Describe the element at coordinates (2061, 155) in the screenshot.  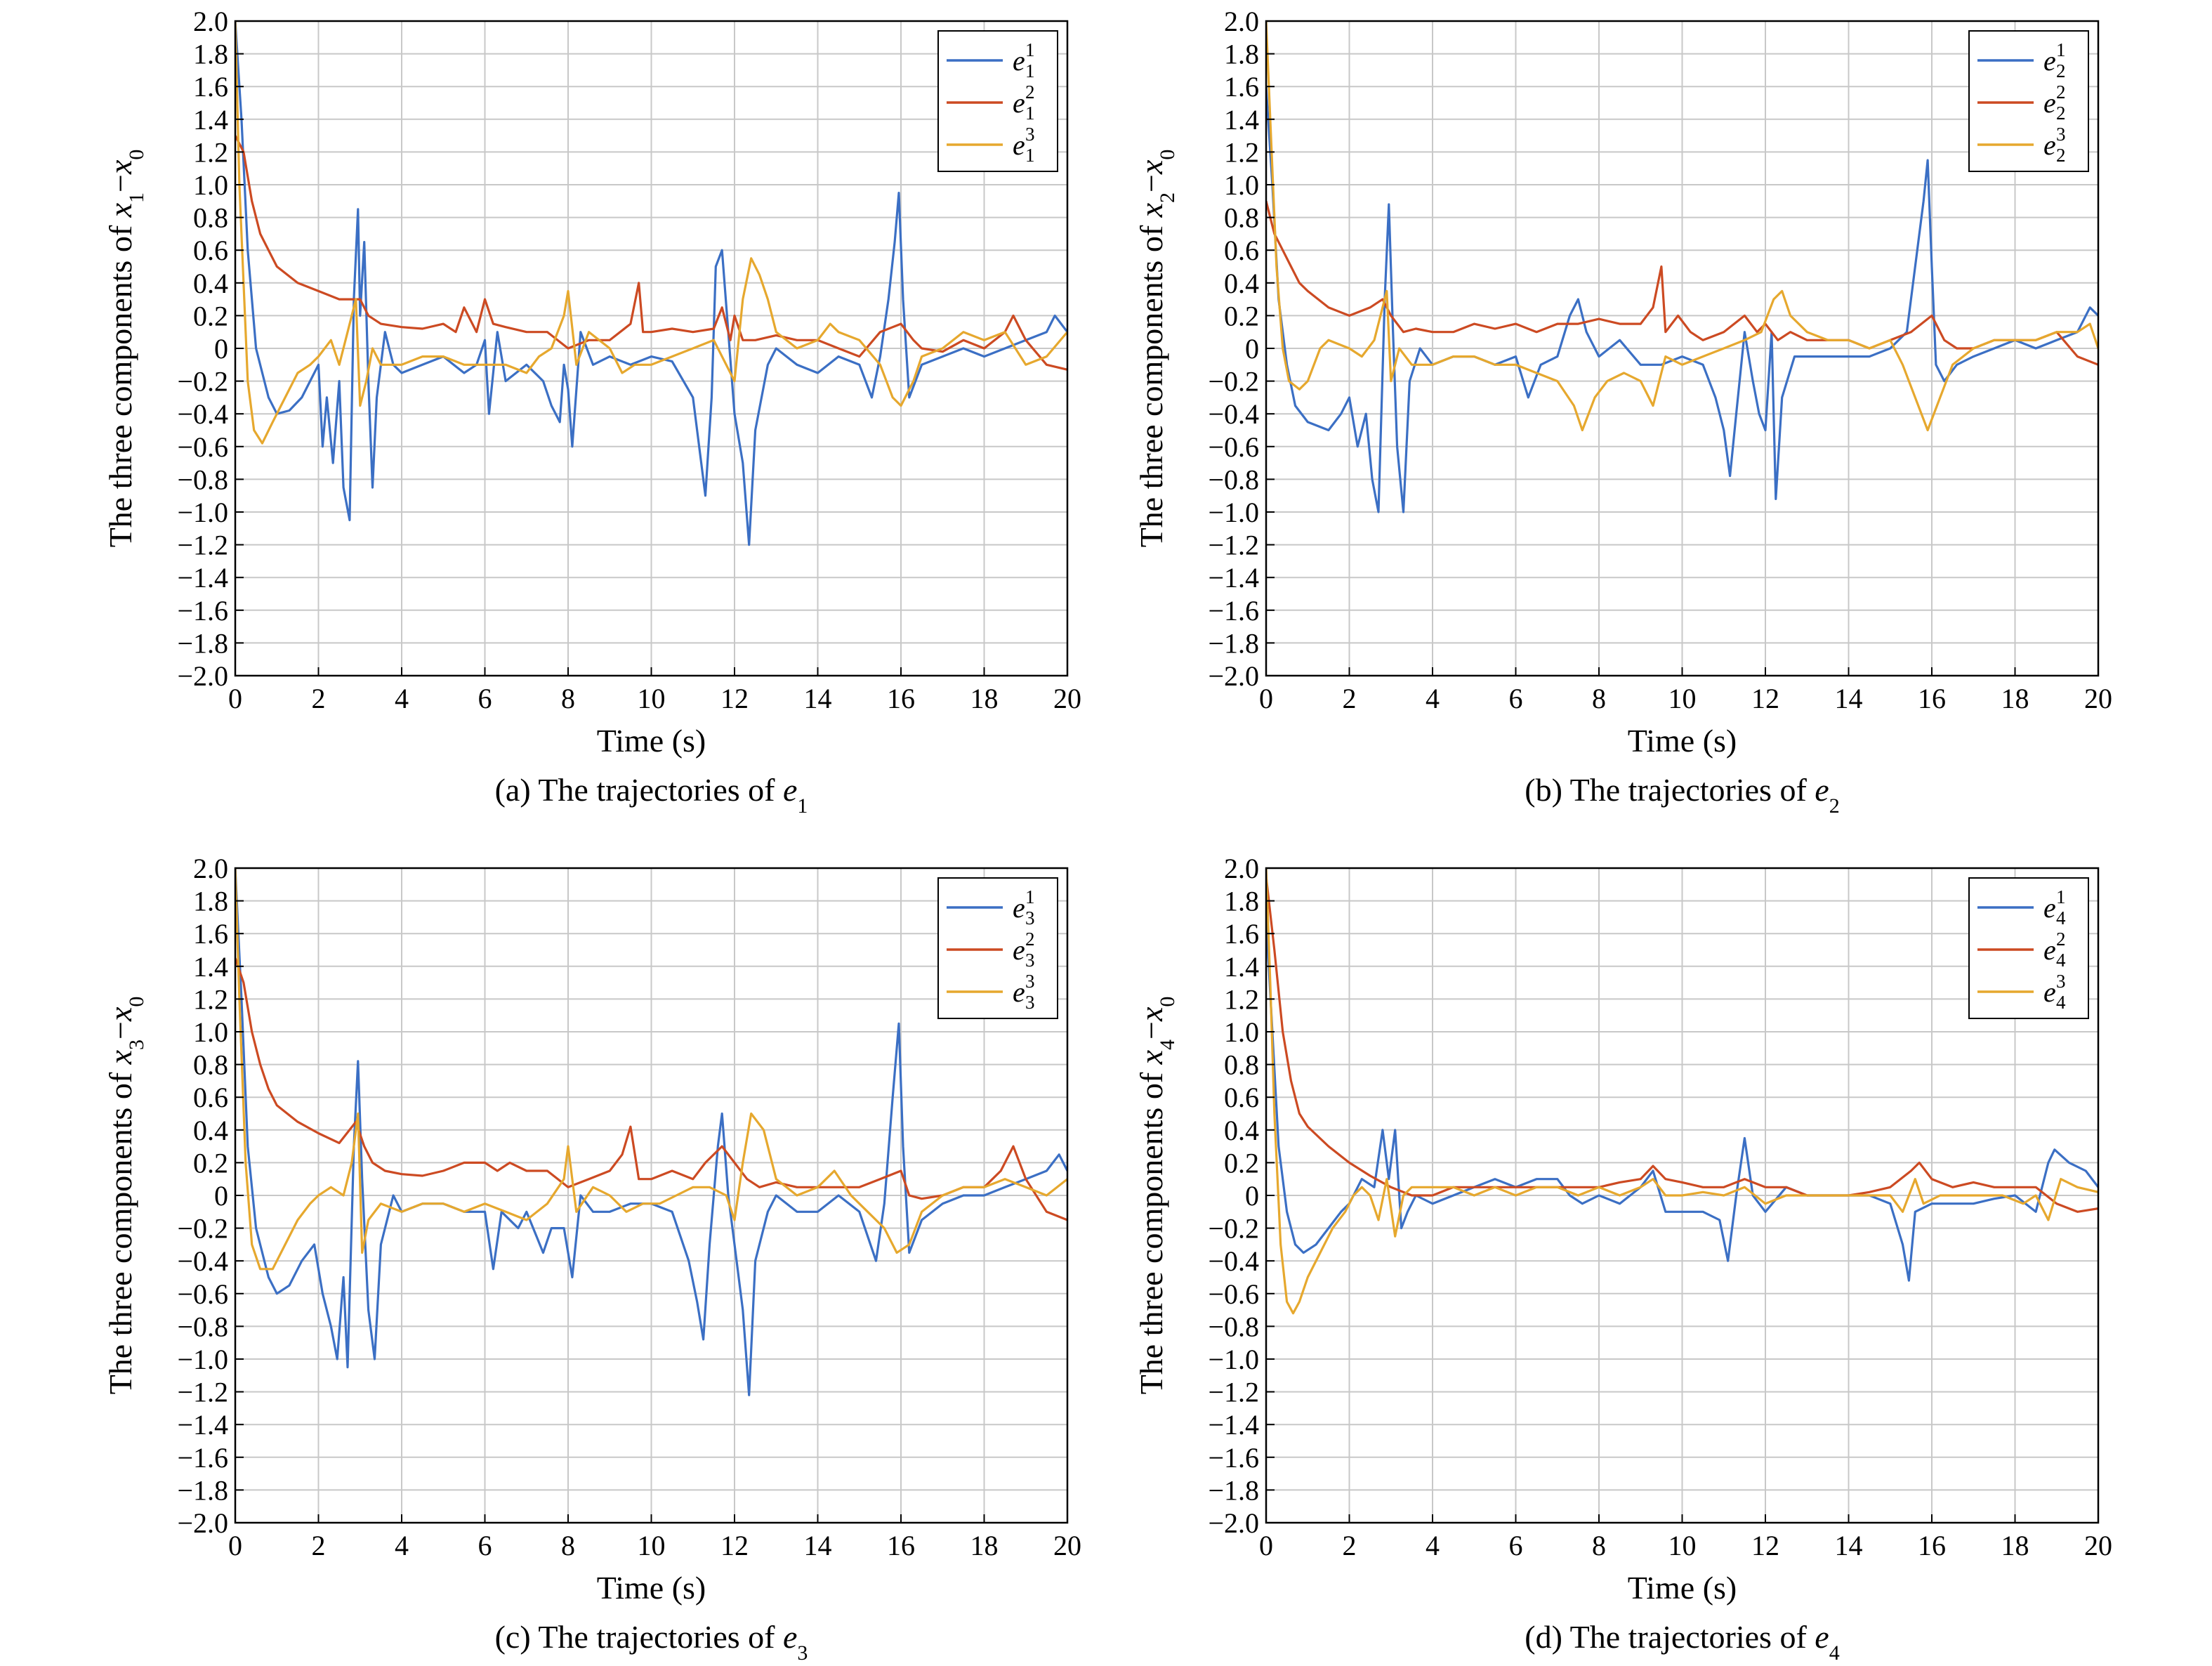
I see `panel-b-legend-sub-3: 2` at that location.